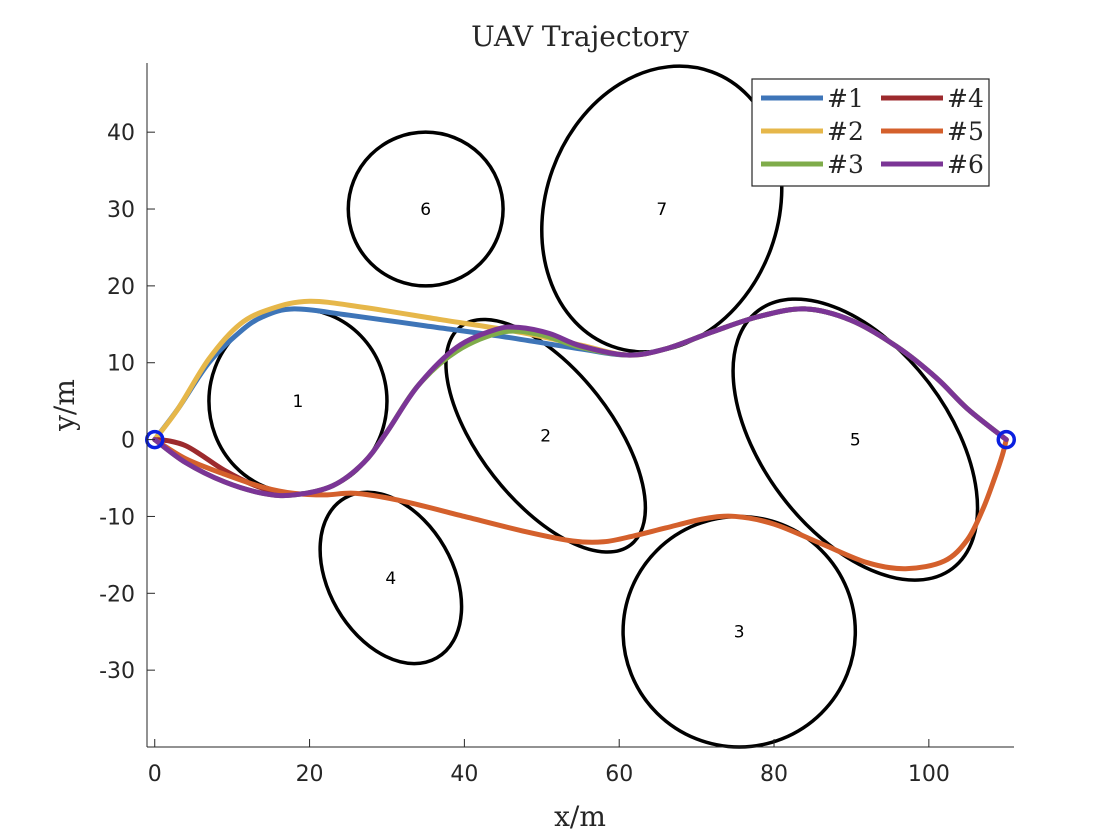 The image size is (1120, 840). I want to click on x-axis-label: x/m, so click(580, 816).